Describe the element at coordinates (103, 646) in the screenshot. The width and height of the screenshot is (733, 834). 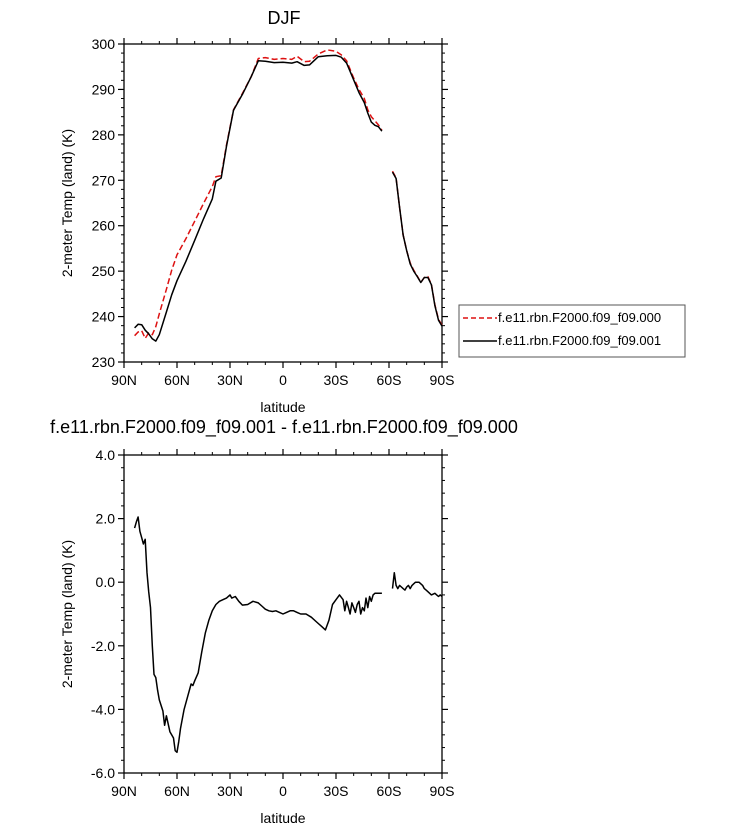
I see `bottom-y-tick-label: -2.0` at that location.